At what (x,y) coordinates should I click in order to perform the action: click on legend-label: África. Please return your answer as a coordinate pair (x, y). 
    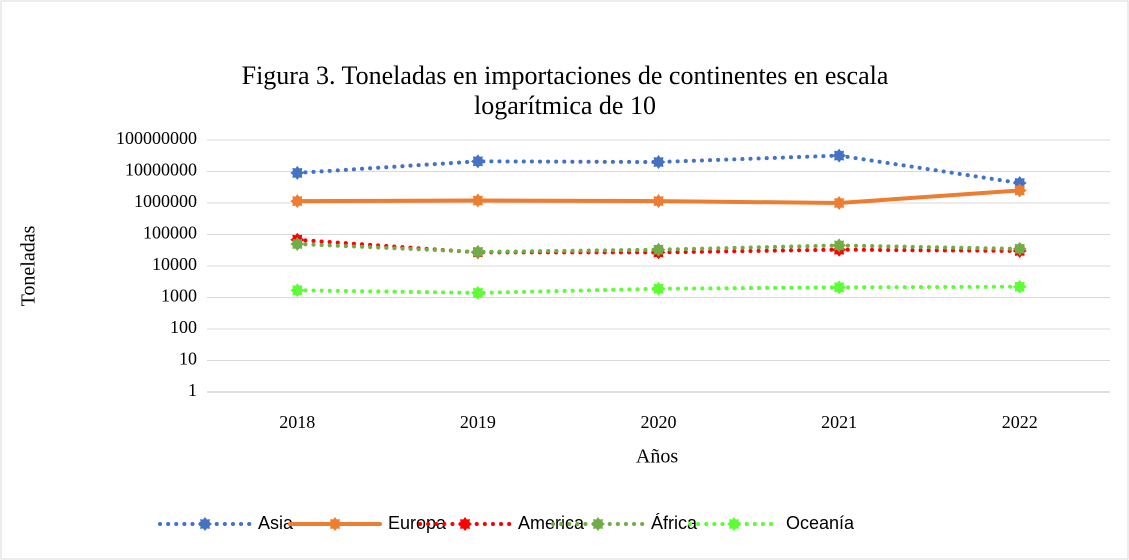
    Looking at the image, I should click on (674, 523).